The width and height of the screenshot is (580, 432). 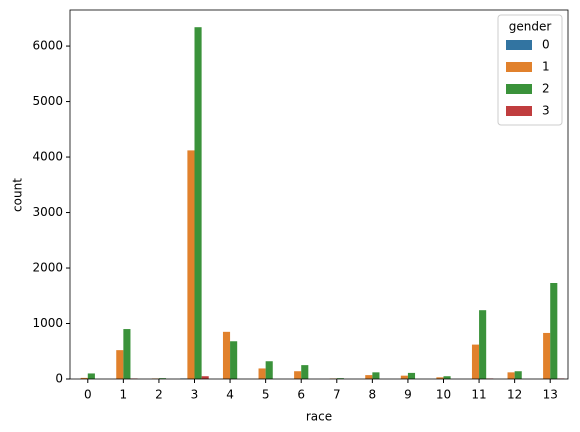 I want to click on legend-title: gender, so click(x=530, y=27).